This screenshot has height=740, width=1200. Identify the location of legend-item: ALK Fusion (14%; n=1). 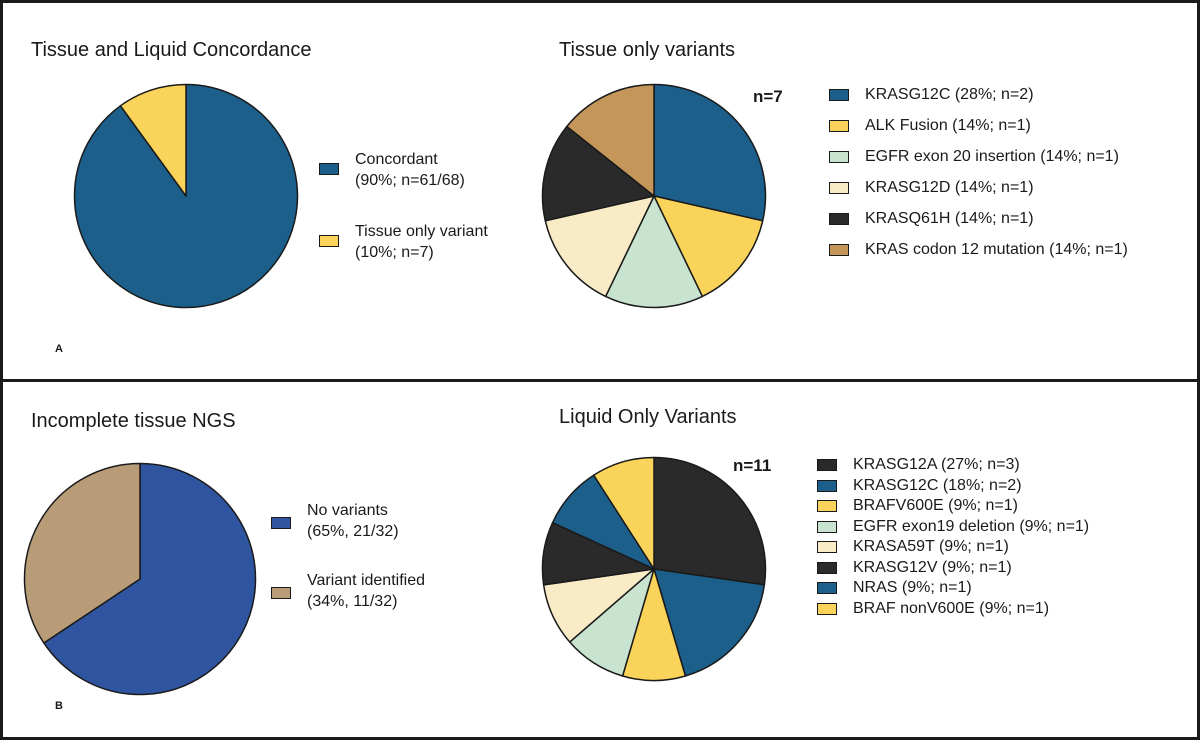
(930, 126).